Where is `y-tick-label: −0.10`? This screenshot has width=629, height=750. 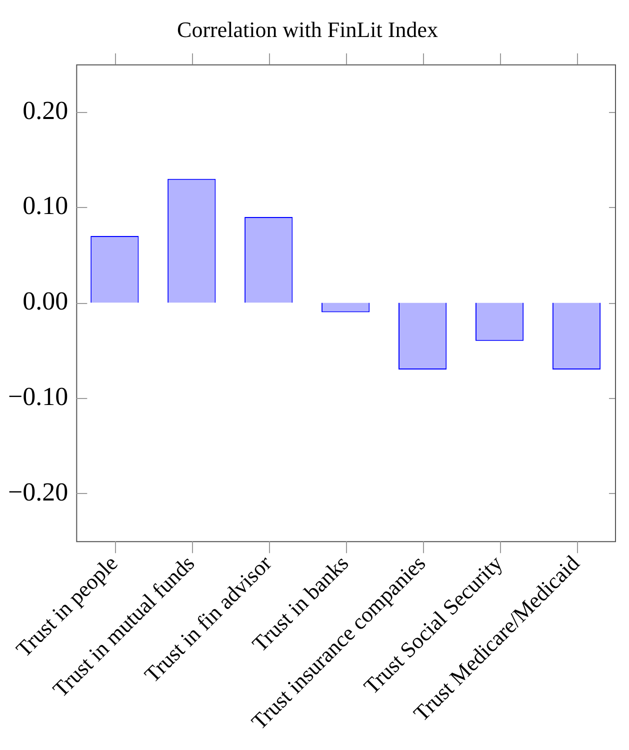 y-tick-label: −0.10 is located at coordinates (38, 396).